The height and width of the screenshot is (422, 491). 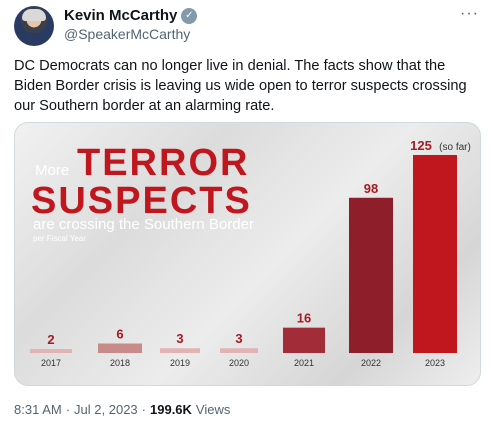 What do you see at coordinates (304, 363) in the screenshot?
I see `category-label-2021: 2021` at bounding box center [304, 363].